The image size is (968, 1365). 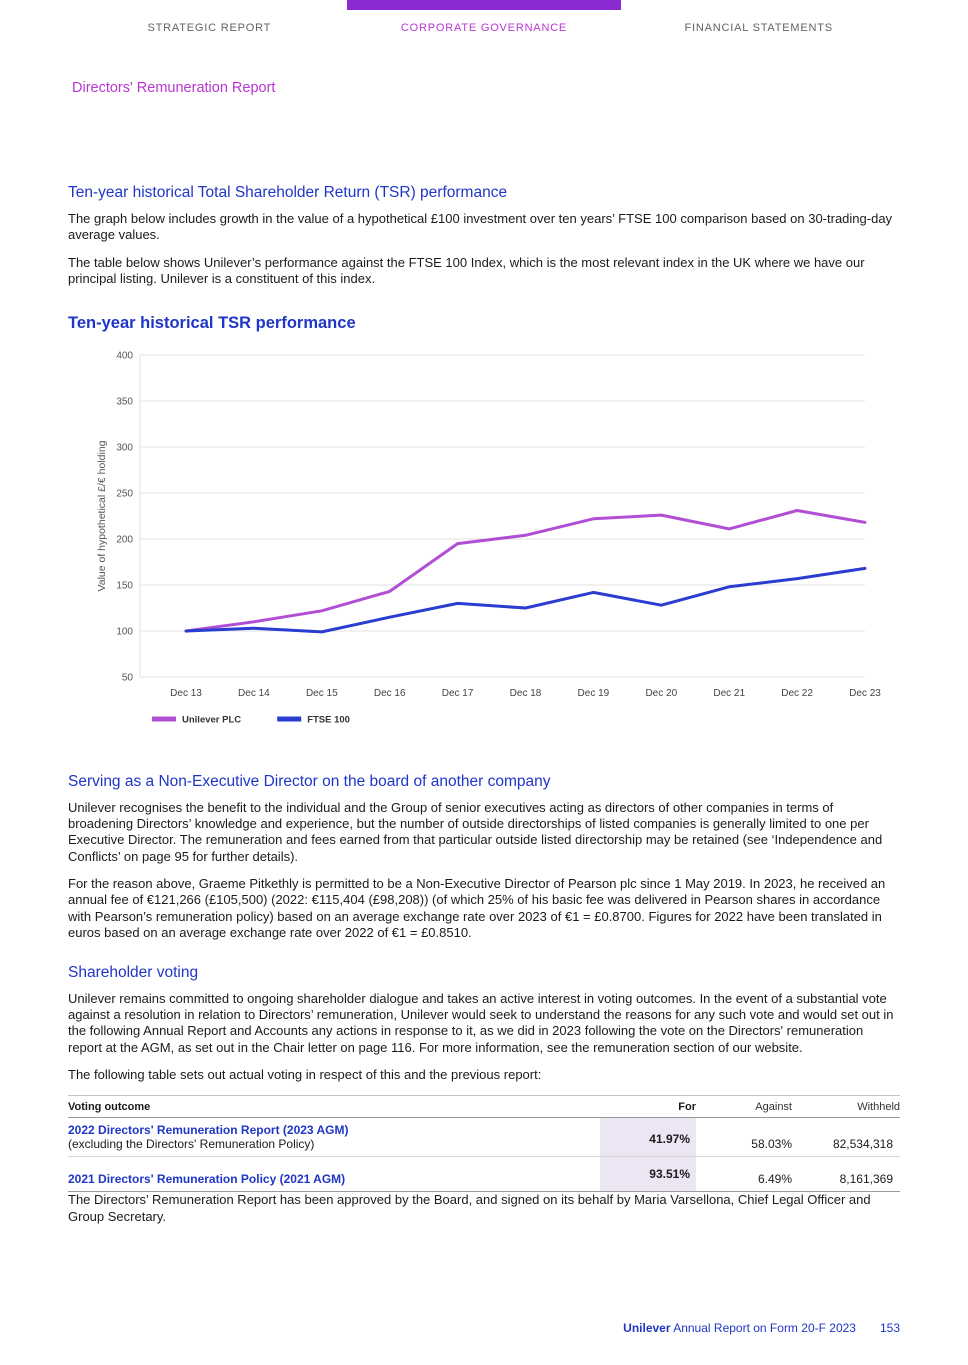 I want to click on svg-text: Dec 17, so click(x=458, y=693).